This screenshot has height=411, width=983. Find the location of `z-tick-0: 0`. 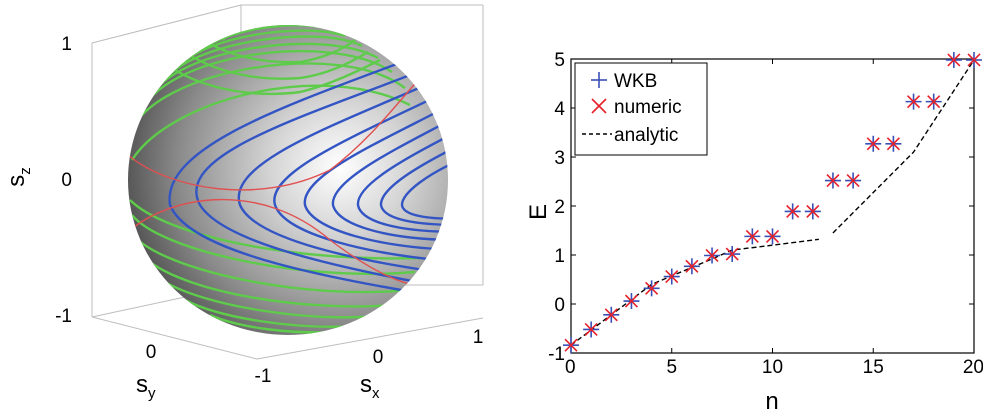

z-tick-0: 0 is located at coordinates (66, 180).